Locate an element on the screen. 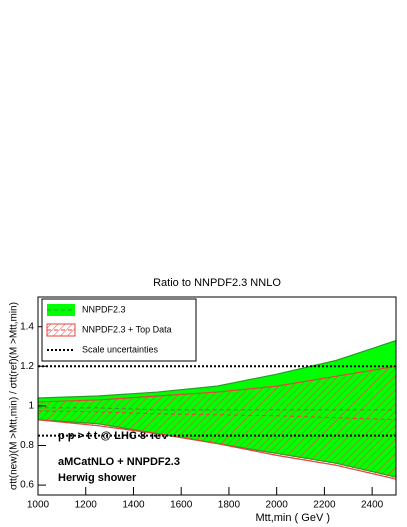  annotation: aMCatNLO + NNPDF2.3 is located at coordinates (119, 462).